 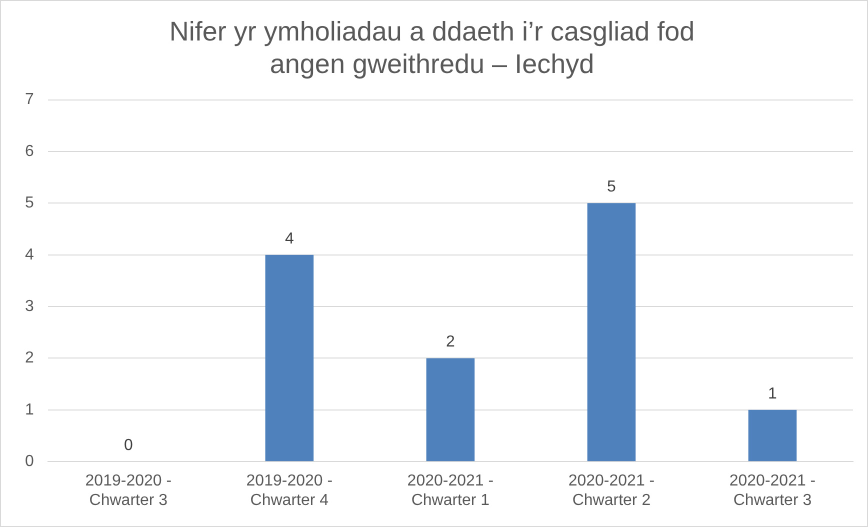 What do you see at coordinates (128, 445) in the screenshot?
I see `data-label: 0` at bounding box center [128, 445].